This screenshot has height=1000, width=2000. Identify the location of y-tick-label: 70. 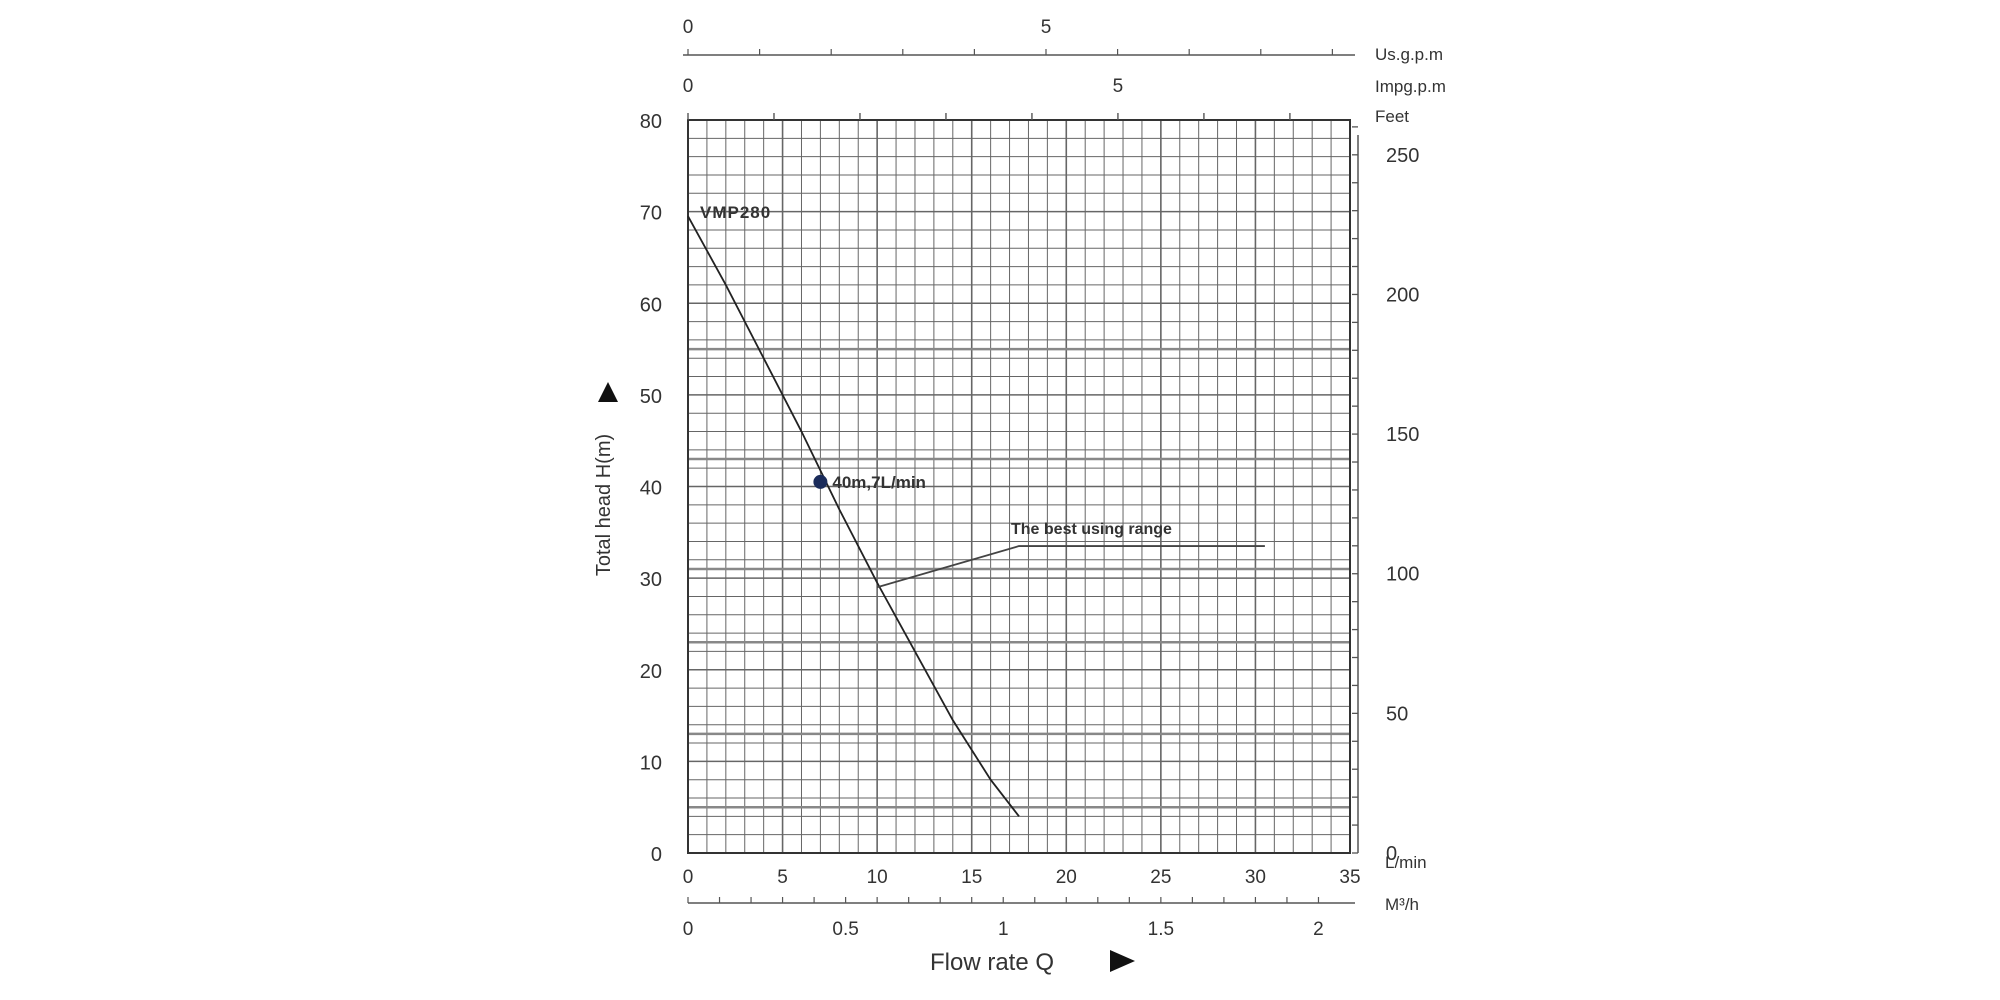
(651, 214).